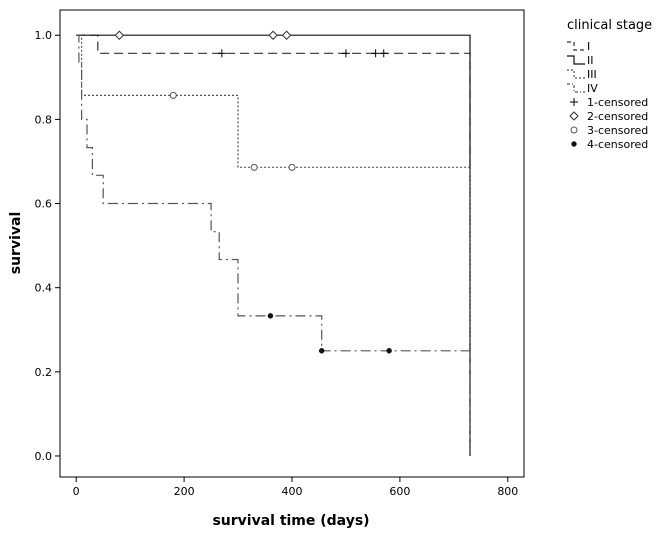  What do you see at coordinates (588, 46) in the screenshot?
I see `legend-label: I` at bounding box center [588, 46].